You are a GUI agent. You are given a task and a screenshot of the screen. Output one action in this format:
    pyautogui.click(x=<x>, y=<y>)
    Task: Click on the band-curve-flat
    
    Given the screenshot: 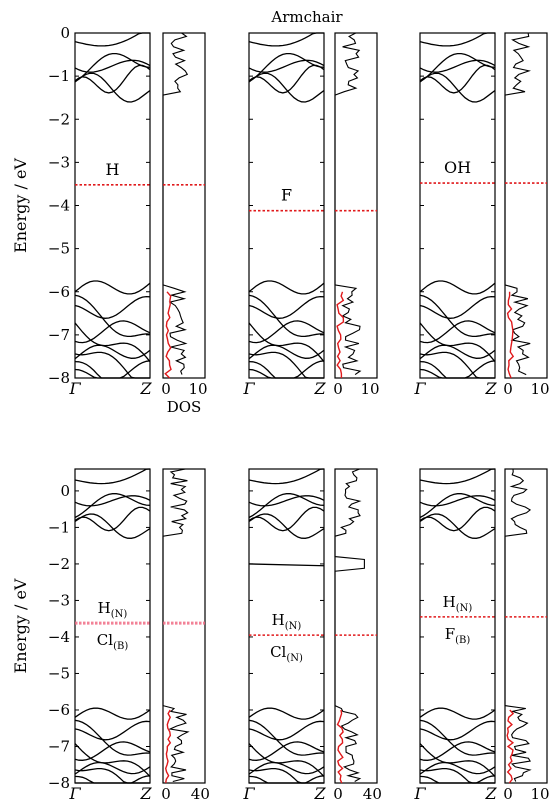 What is the action you would take?
    pyautogui.click(x=286, y=565)
    